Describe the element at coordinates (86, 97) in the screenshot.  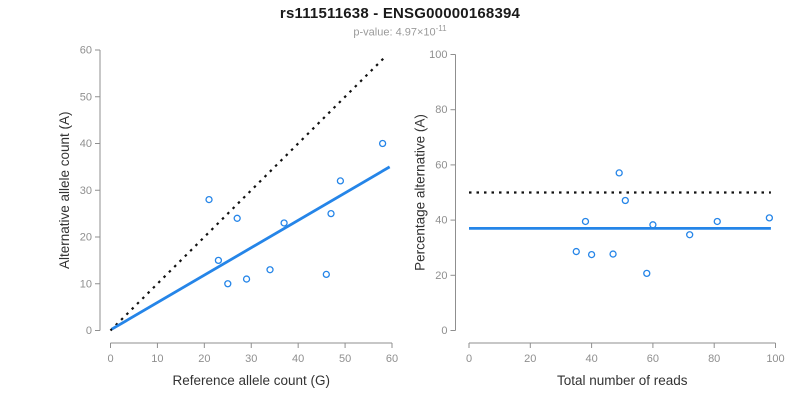
I see `y-tick-label: 50` at that location.